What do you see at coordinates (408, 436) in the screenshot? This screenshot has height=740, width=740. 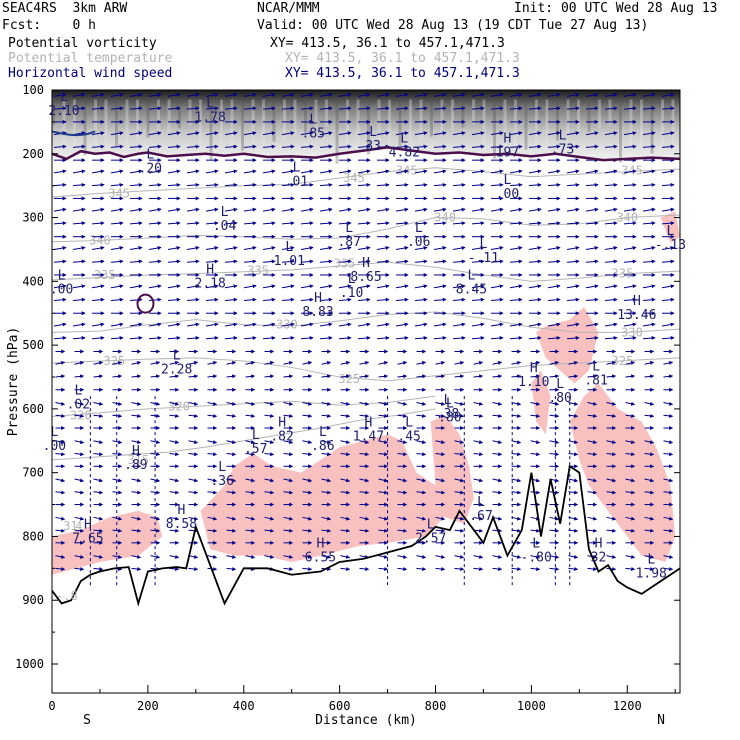 I see `pv-extremum-value: .45` at bounding box center [408, 436].